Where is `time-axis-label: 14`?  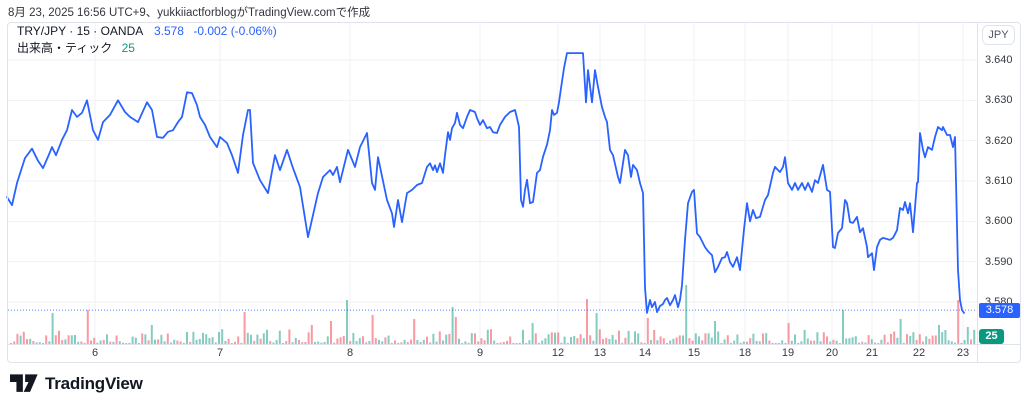 time-axis-label: 14 is located at coordinates (645, 353).